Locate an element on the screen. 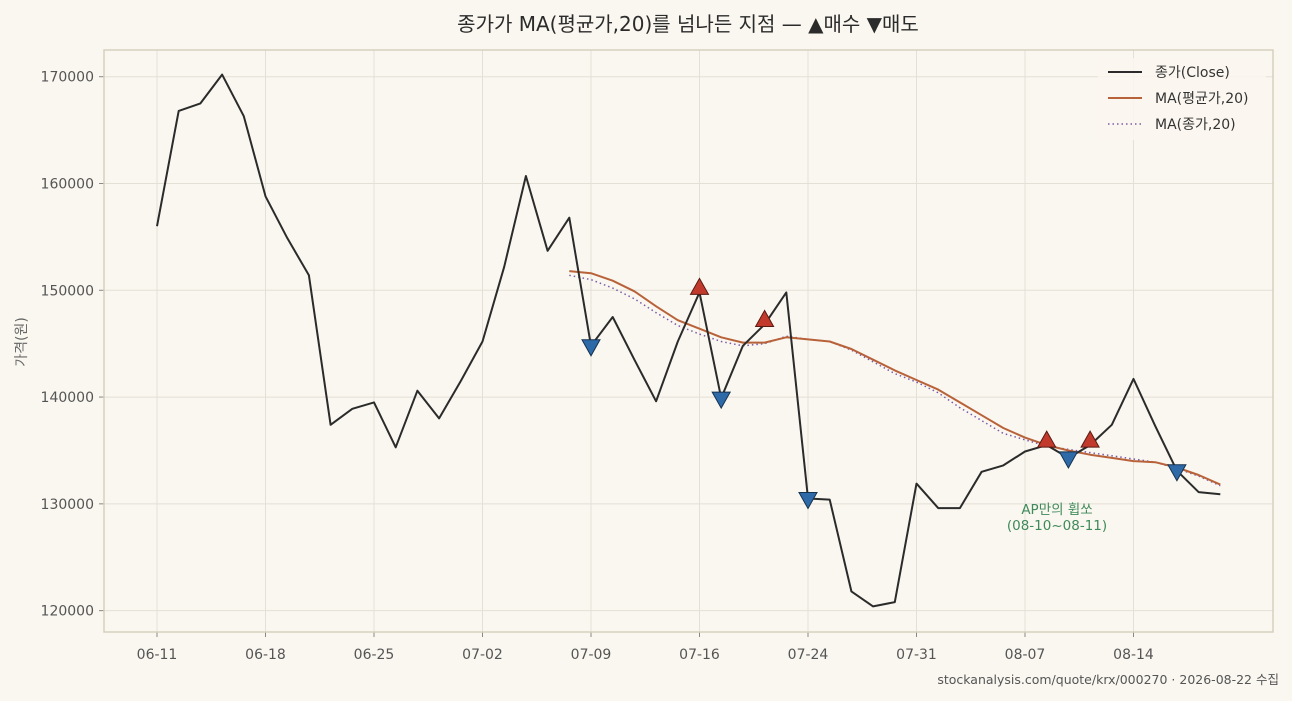 The width and height of the screenshot is (1292, 701). y-tick-label: 140000 is located at coordinates (67, 398).